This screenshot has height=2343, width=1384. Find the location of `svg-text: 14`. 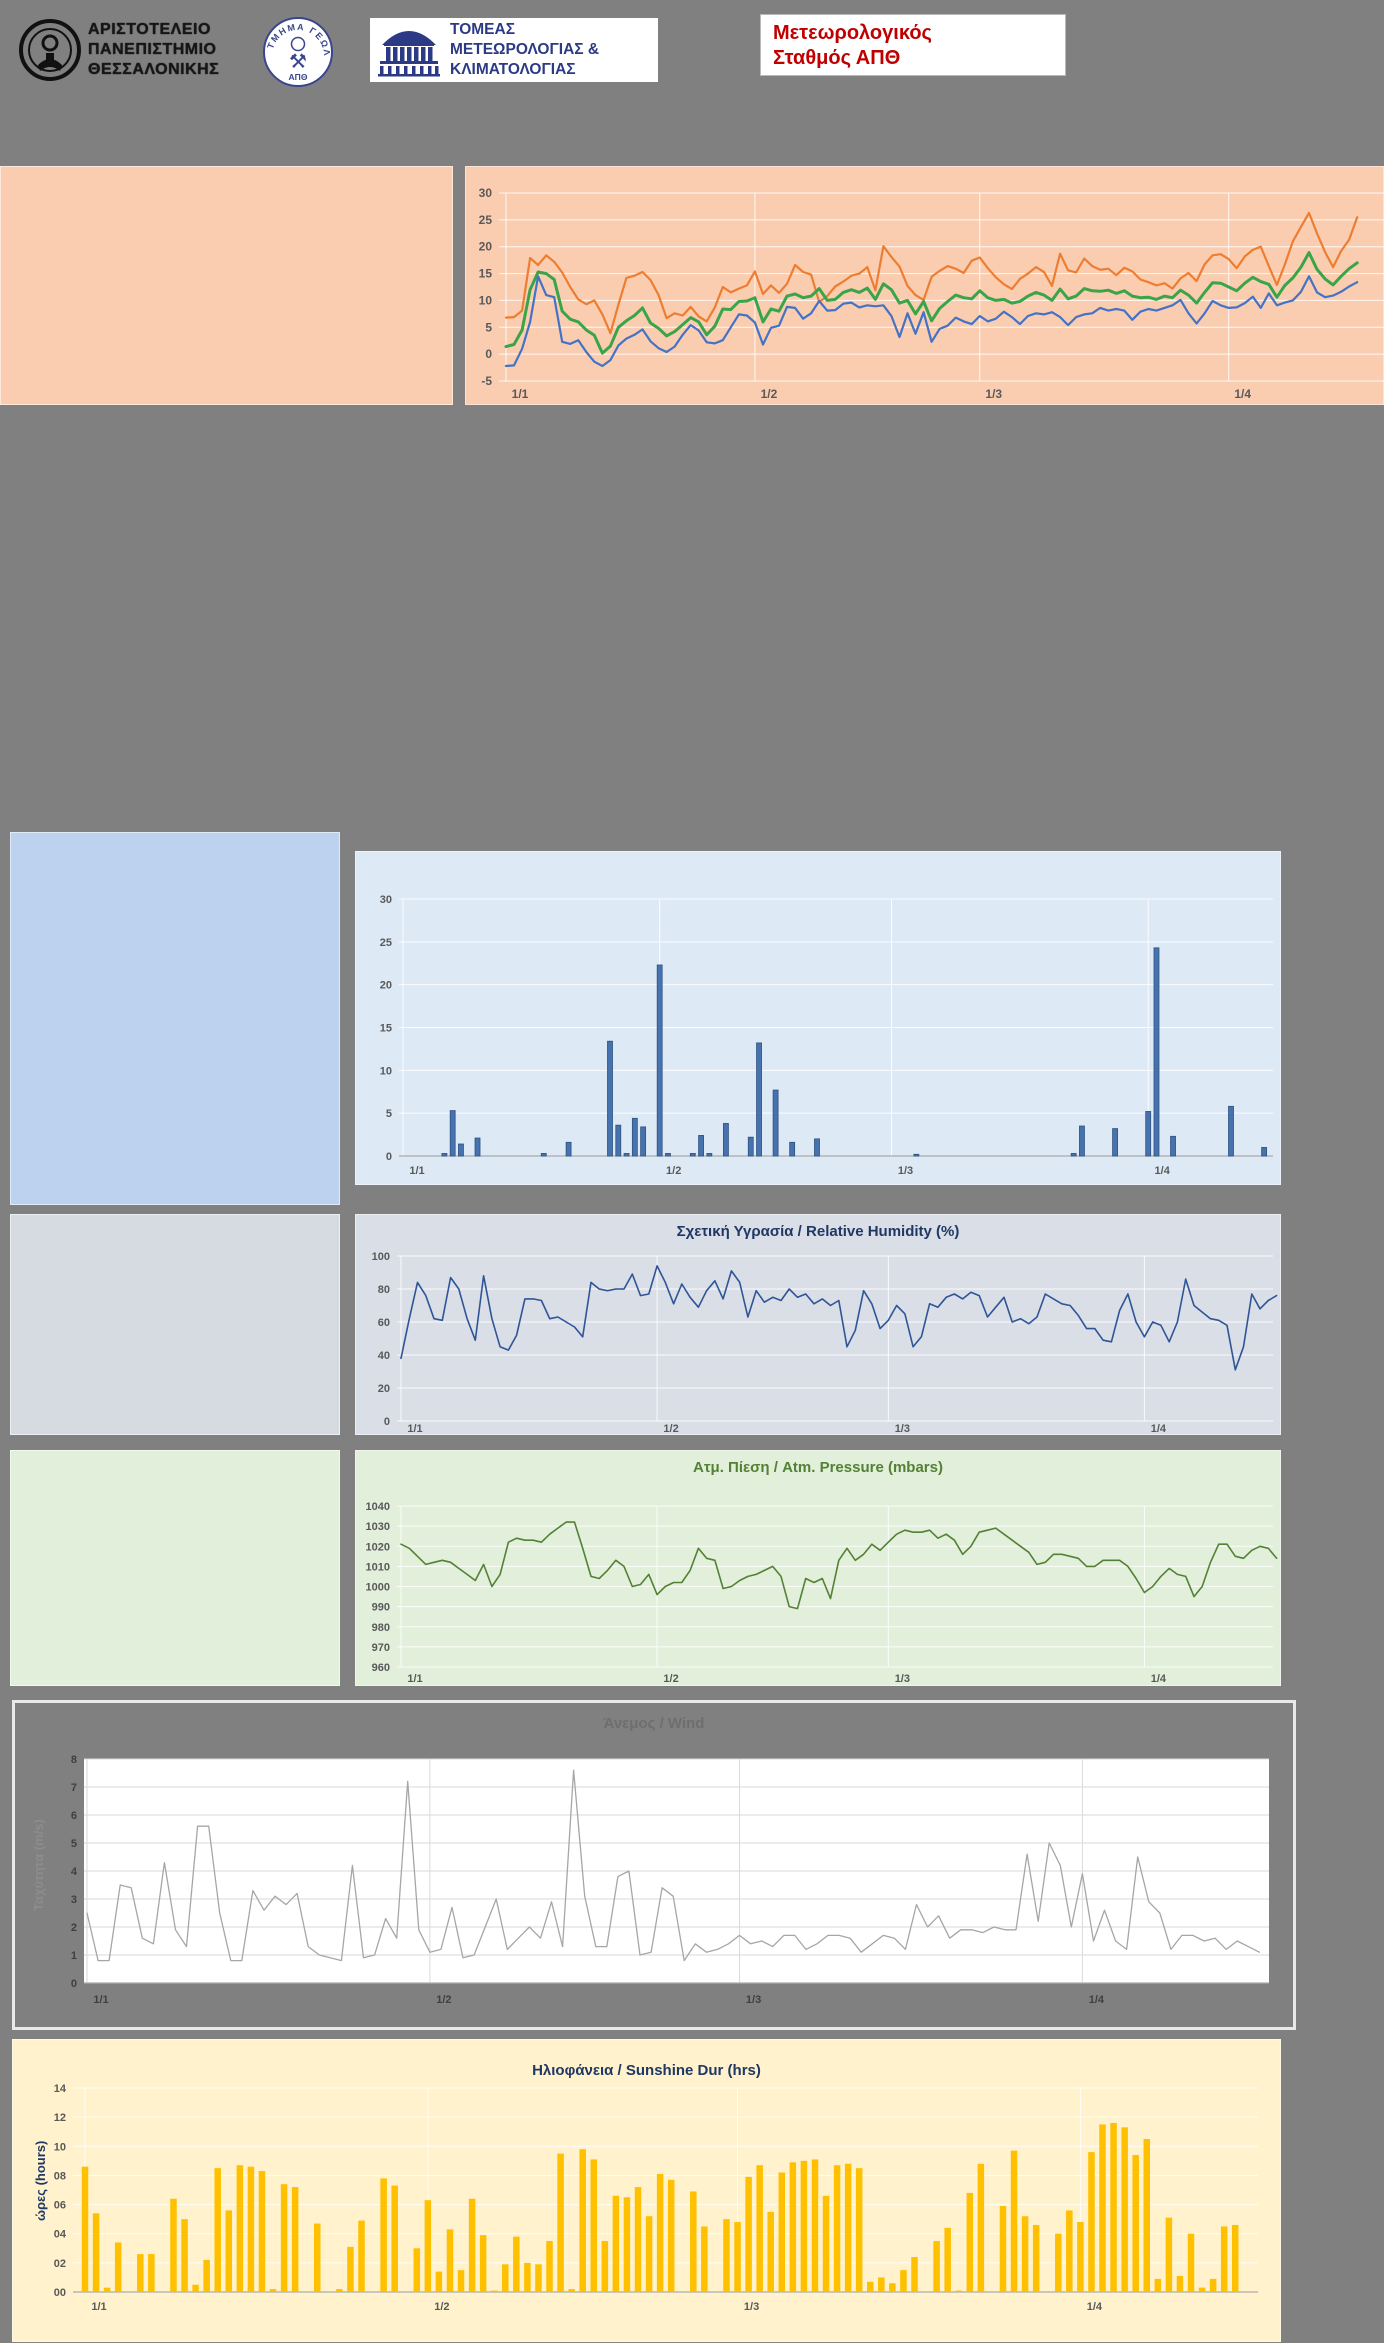

svg-text: 14 is located at coordinates (60, 2089).